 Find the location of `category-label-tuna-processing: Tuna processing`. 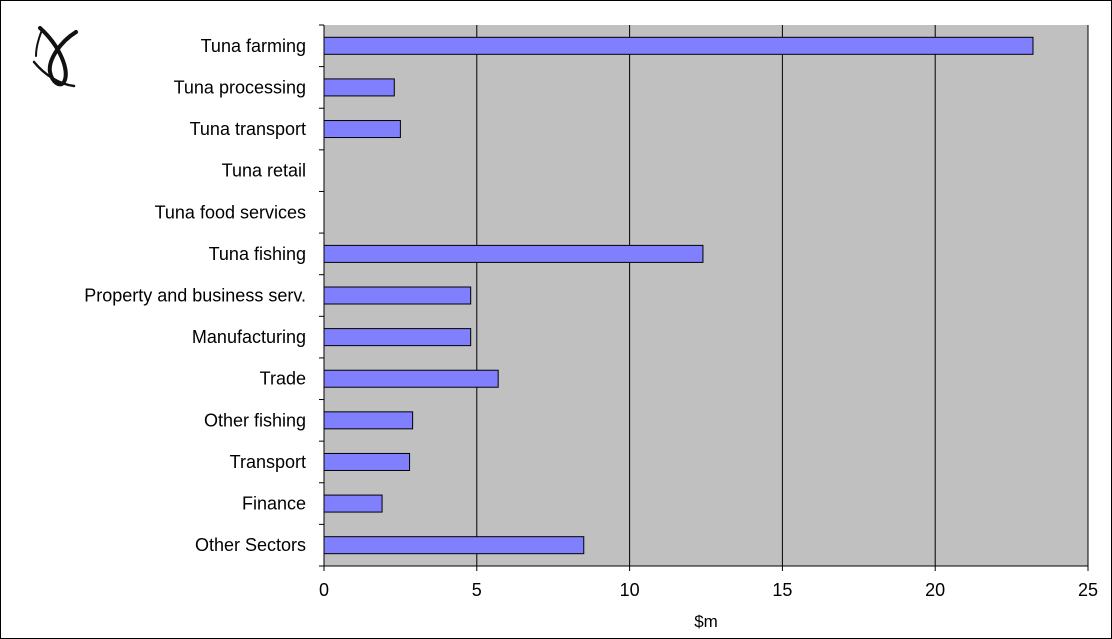

category-label-tuna-processing: Tuna processing is located at coordinates (240, 87).